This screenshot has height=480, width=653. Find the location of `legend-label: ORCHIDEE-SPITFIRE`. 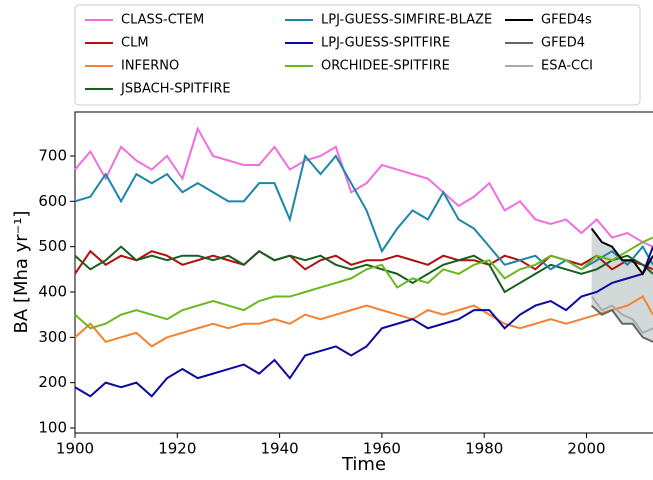

legend-label: ORCHIDEE-SPITFIRE is located at coordinates (385, 66).